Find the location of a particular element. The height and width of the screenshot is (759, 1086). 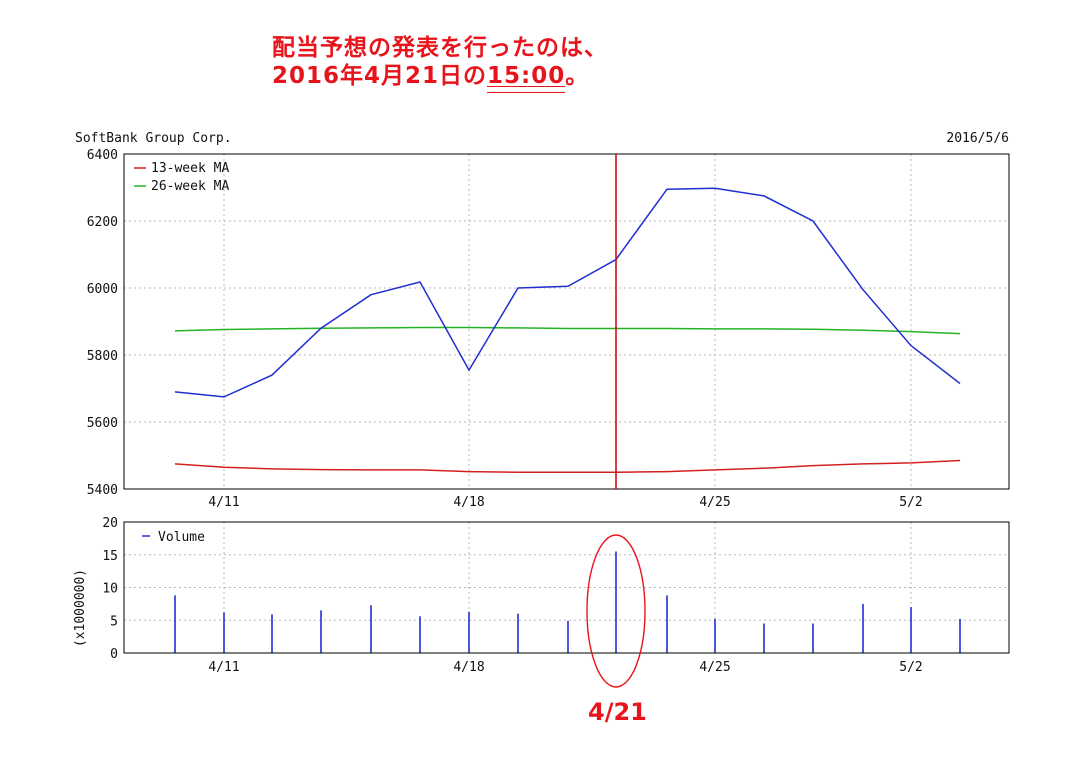

price-x-tick-label: 5/2 is located at coordinates (910, 502).